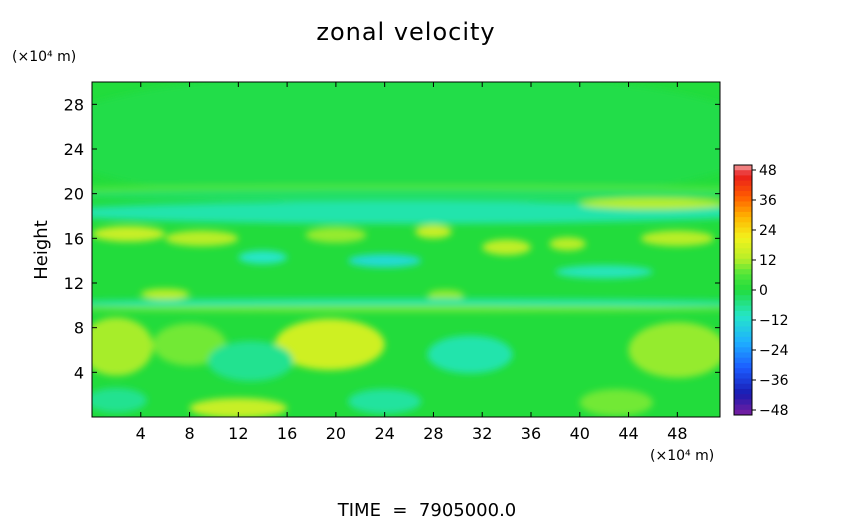 This screenshot has width=854, height=519. Describe the element at coordinates (482, 433) in the screenshot. I see `x-tick-label: 32` at that location.